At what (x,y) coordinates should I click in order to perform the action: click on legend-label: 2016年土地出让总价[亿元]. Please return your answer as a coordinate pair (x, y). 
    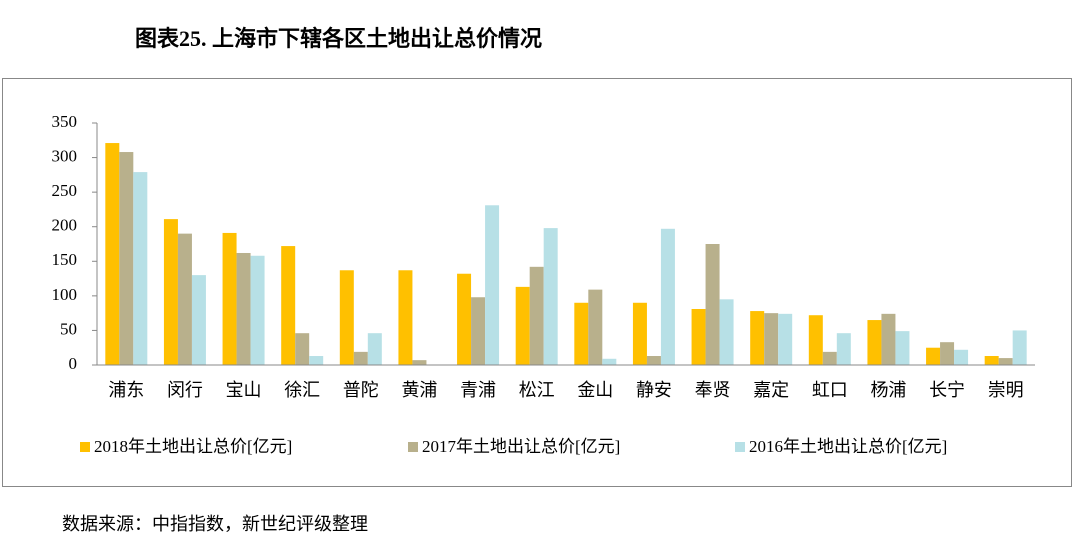
    Looking at the image, I should click on (848, 446).